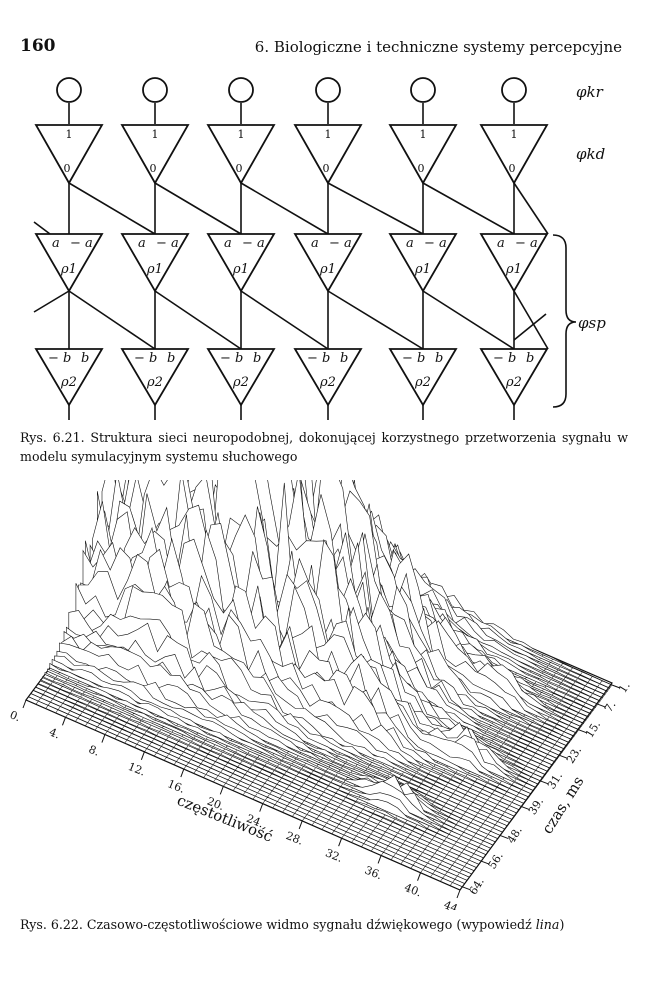 The height and width of the screenshot is (1001, 650). Describe the element at coordinates (136, 769) in the screenshot. I see `freq-tick-label: 12.` at that location.